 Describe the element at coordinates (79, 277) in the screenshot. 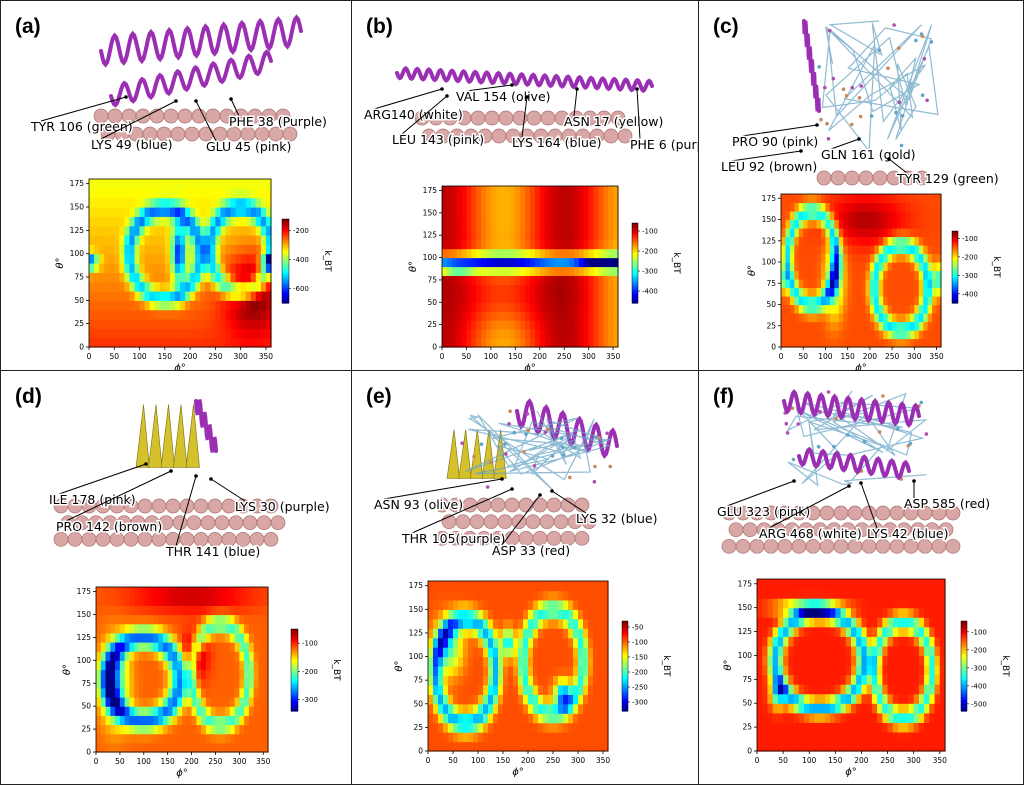

I see `y-tick-label: 75` at that location.